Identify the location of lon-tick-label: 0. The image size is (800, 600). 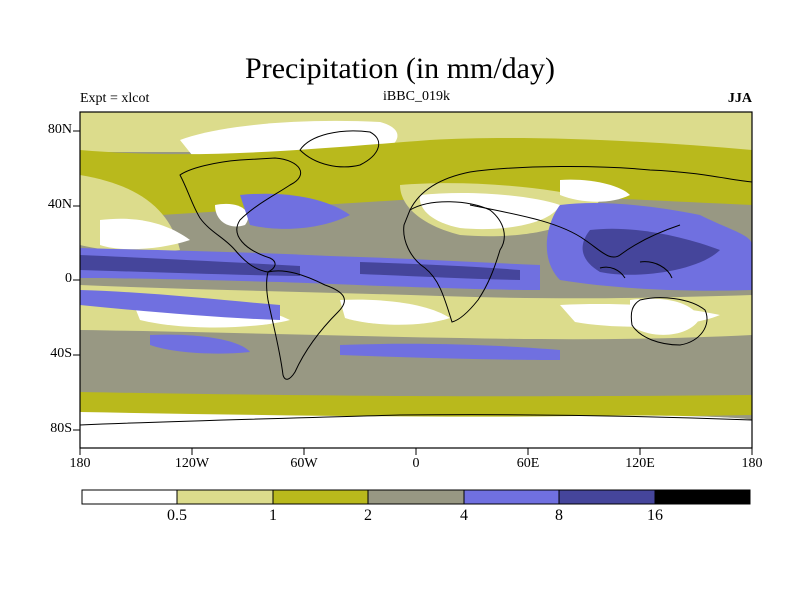
(416, 463).